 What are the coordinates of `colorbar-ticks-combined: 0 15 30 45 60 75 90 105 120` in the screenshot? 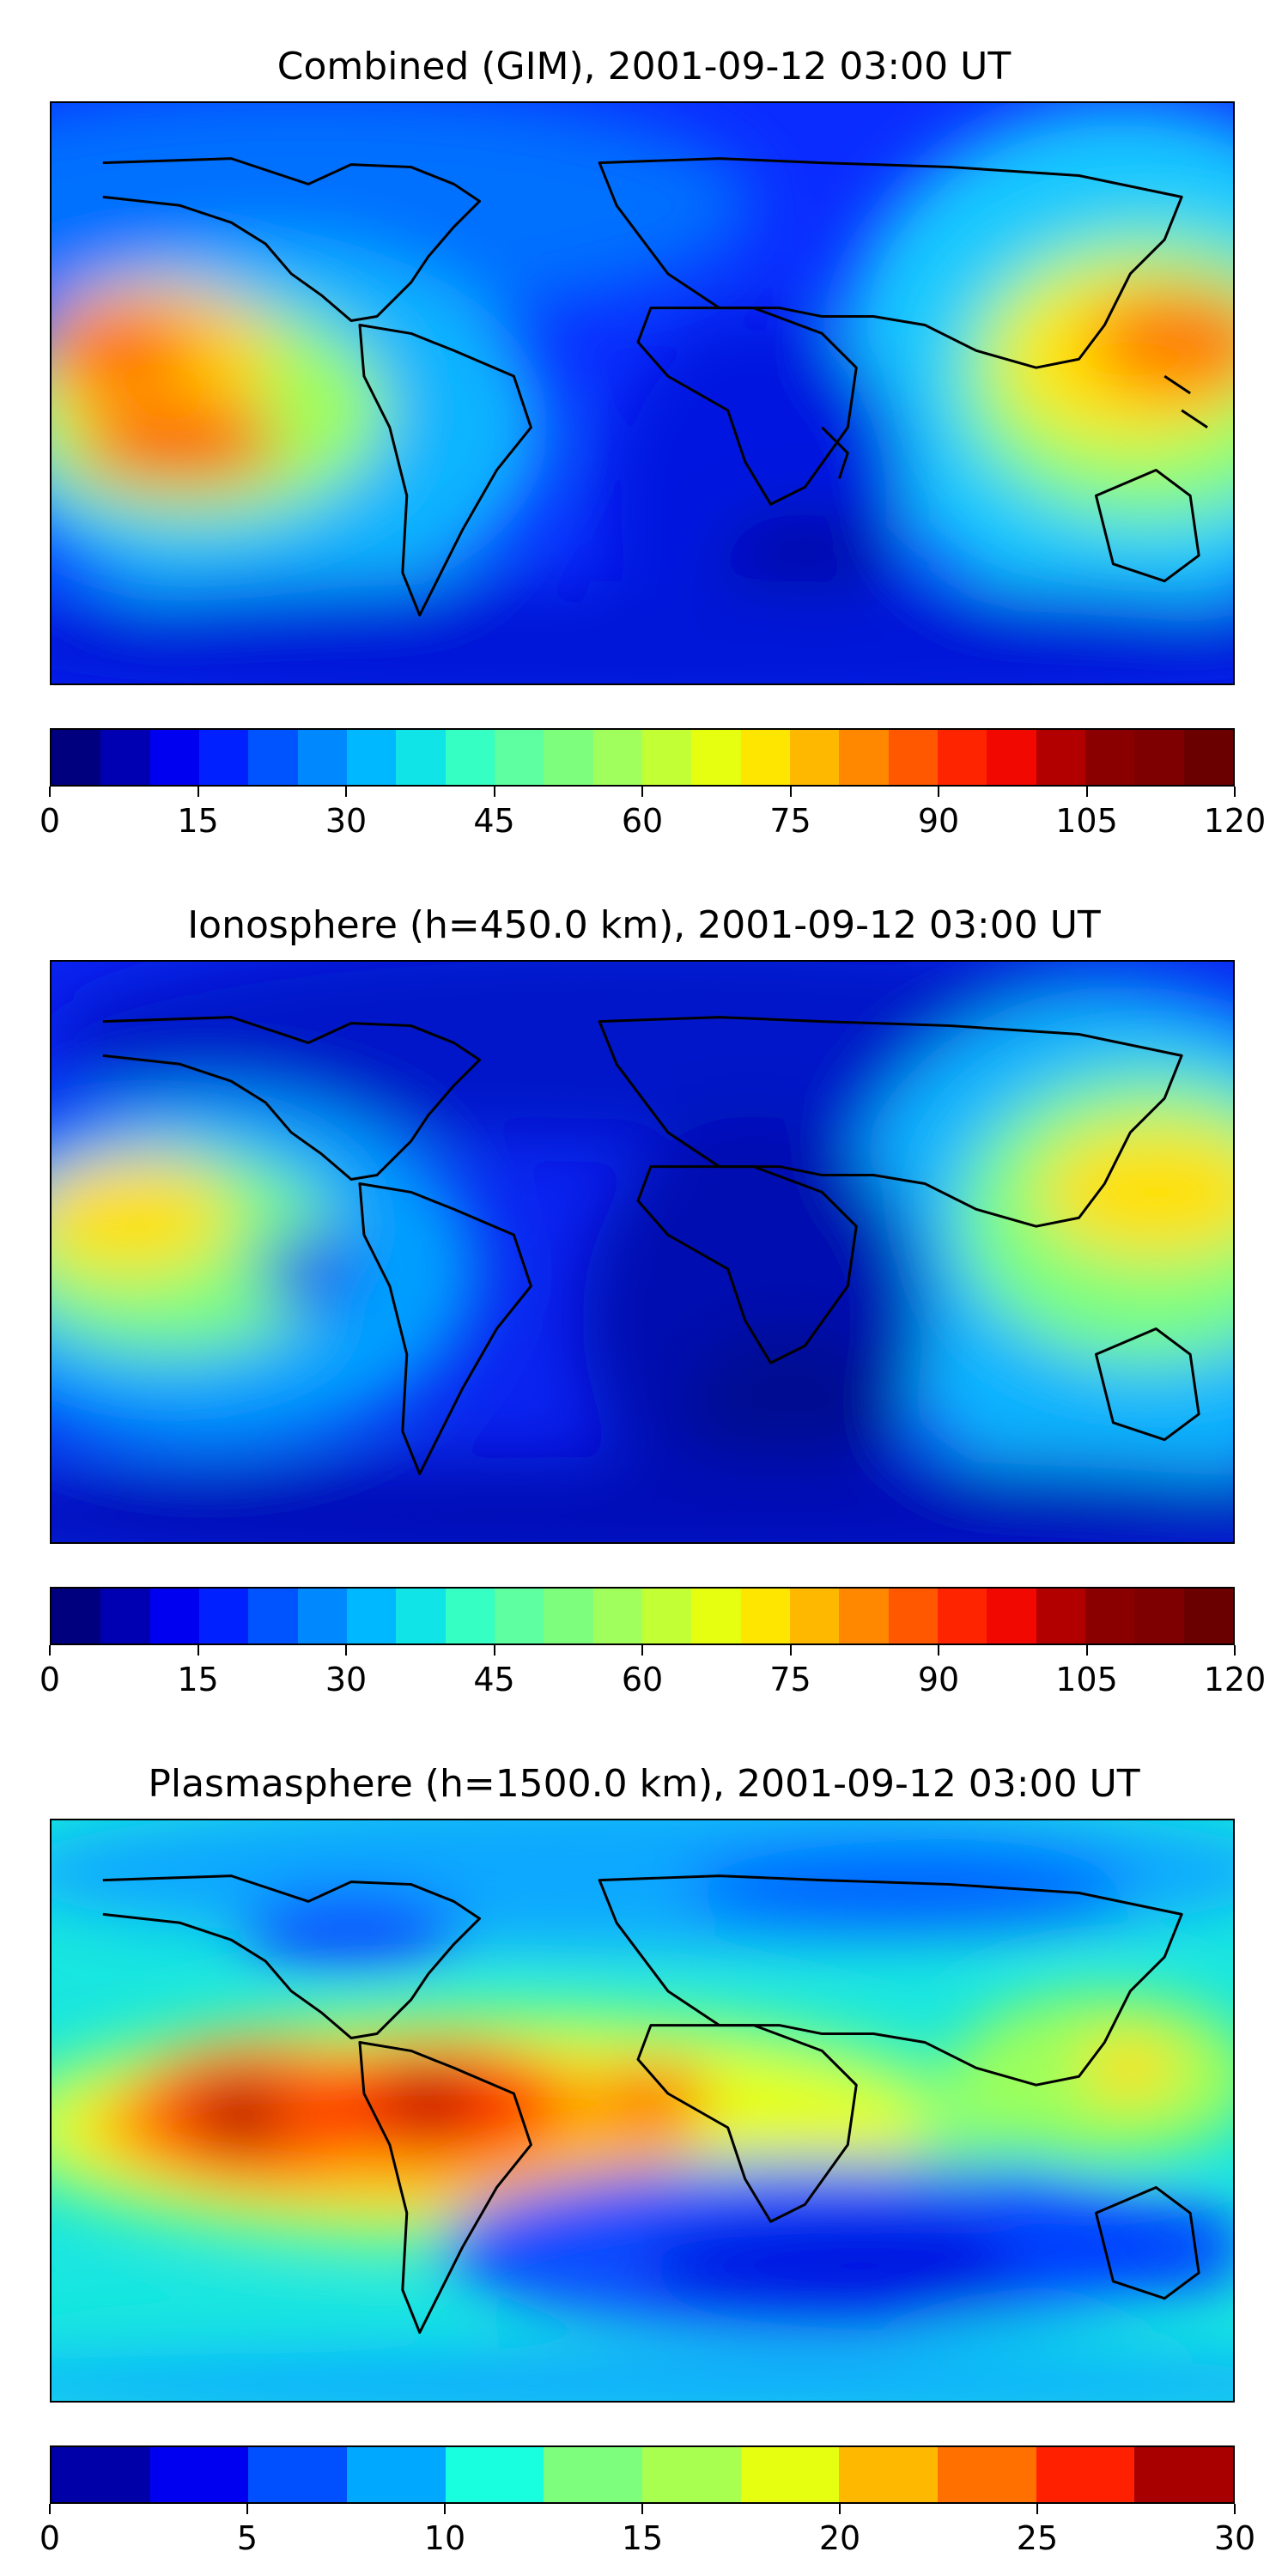 It's located at (652, 813).